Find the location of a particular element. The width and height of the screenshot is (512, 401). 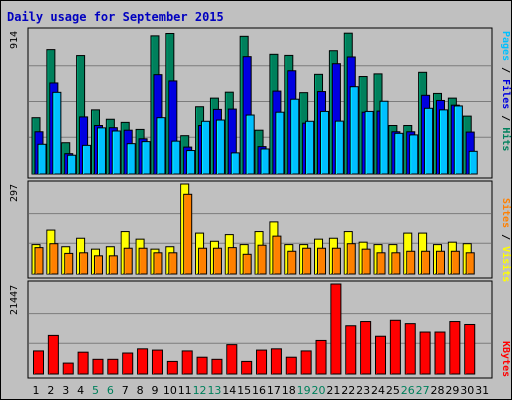

legend-kbytes: KBytes is located at coordinates (505, 359).